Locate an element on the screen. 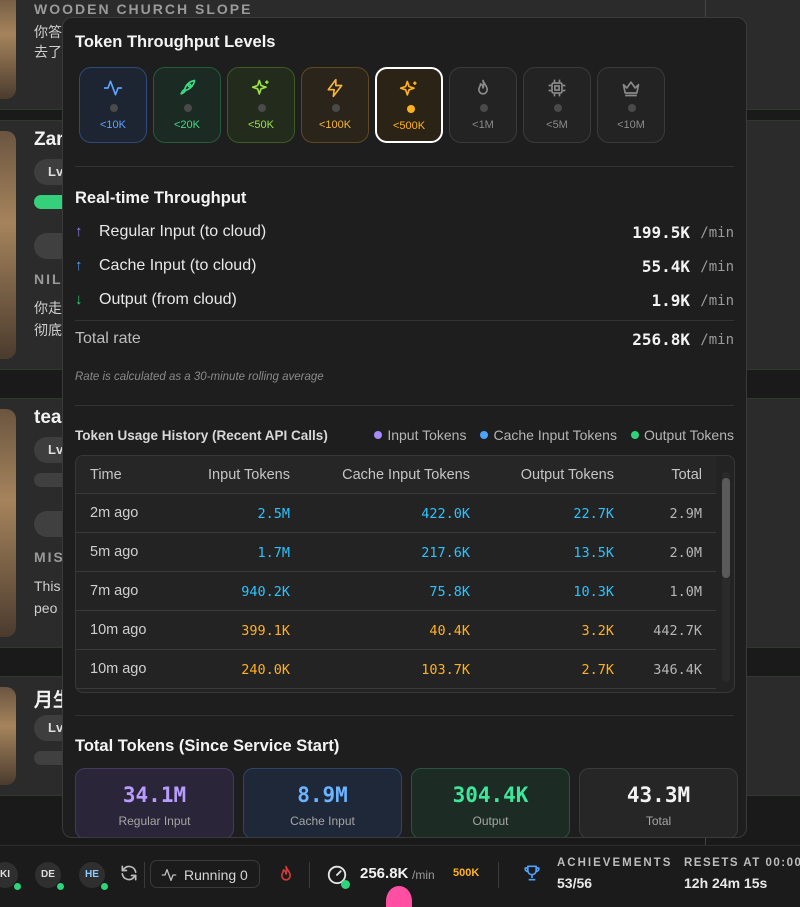 The height and width of the screenshot is (907, 800). realtime-title: Real-time Throughput is located at coordinates (161, 198).